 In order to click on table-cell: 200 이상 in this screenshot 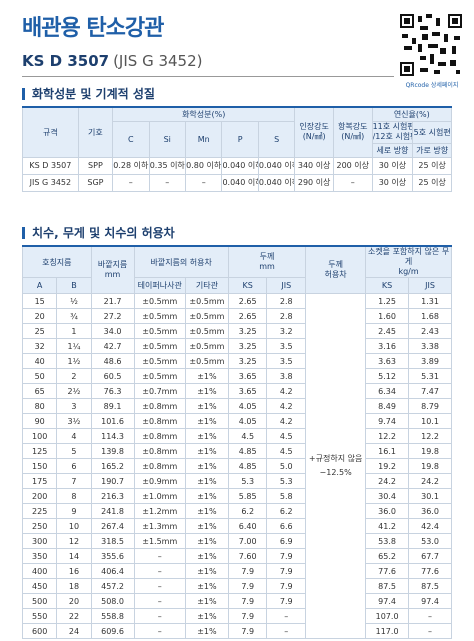, I will do `click(352, 165)`.